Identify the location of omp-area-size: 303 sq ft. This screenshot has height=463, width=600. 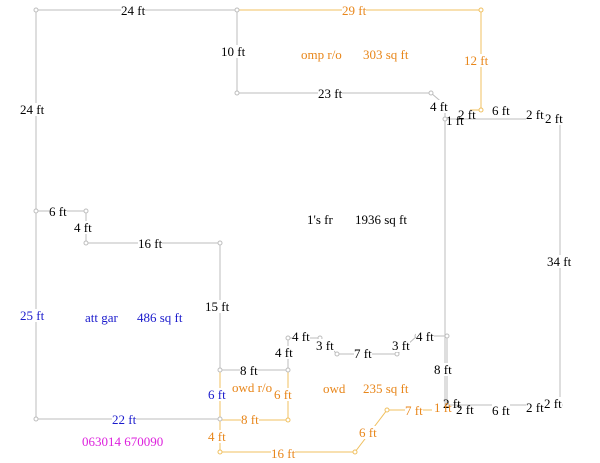
(386, 54).